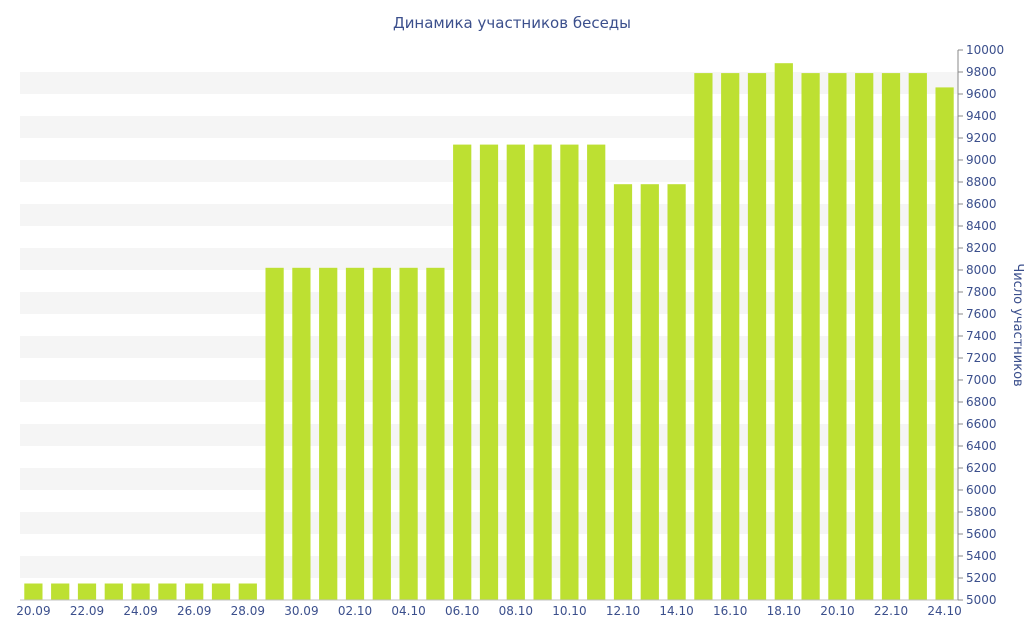 This screenshot has height=640, width=1024. I want to click on bar-01.10, so click(328, 433).